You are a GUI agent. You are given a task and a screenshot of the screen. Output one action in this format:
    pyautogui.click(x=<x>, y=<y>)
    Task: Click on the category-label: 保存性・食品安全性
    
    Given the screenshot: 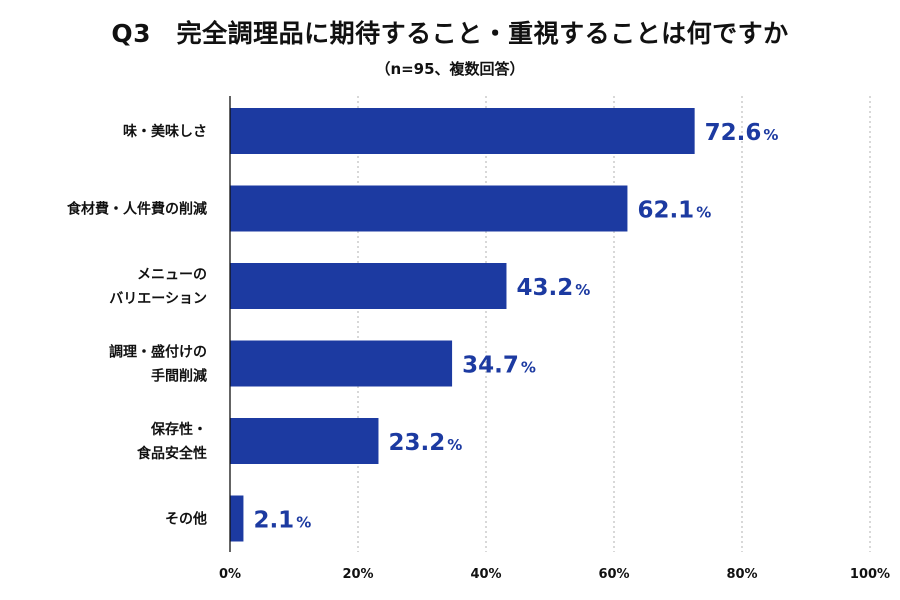 What is the action you would take?
    pyautogui.click(x=172, y=441)
    